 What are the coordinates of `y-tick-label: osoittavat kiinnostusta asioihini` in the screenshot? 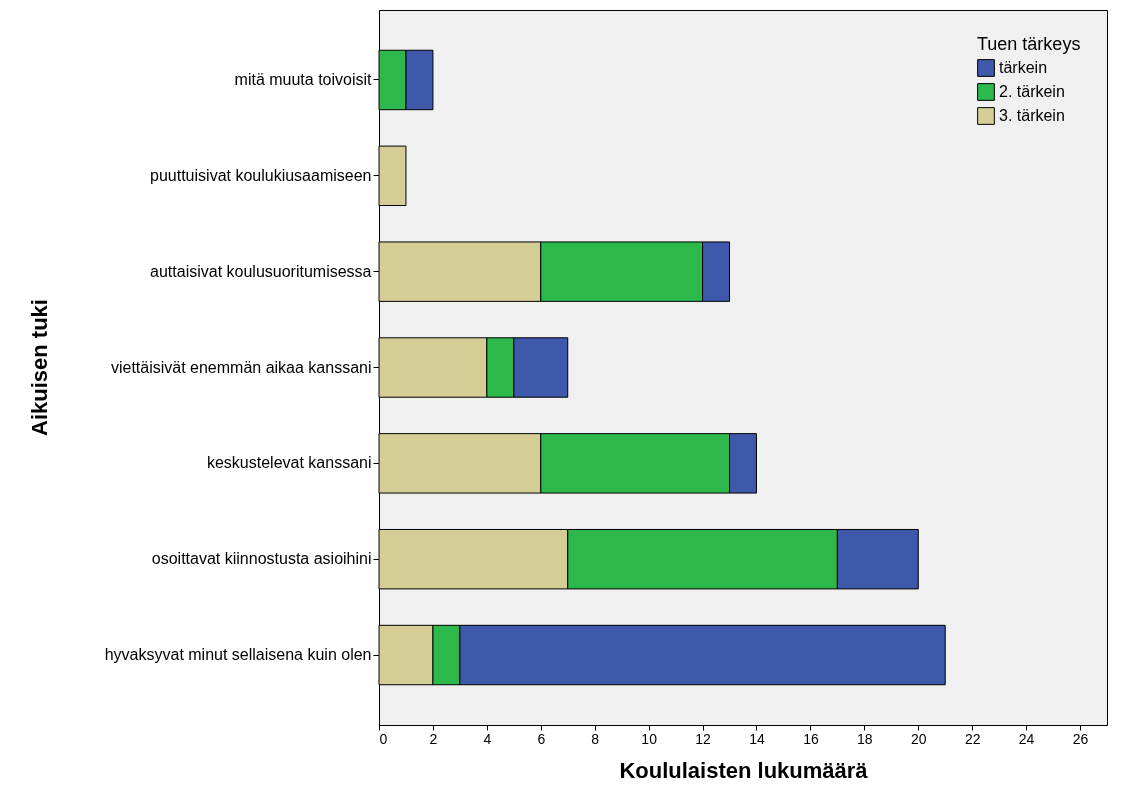 It's located at (261, 559).